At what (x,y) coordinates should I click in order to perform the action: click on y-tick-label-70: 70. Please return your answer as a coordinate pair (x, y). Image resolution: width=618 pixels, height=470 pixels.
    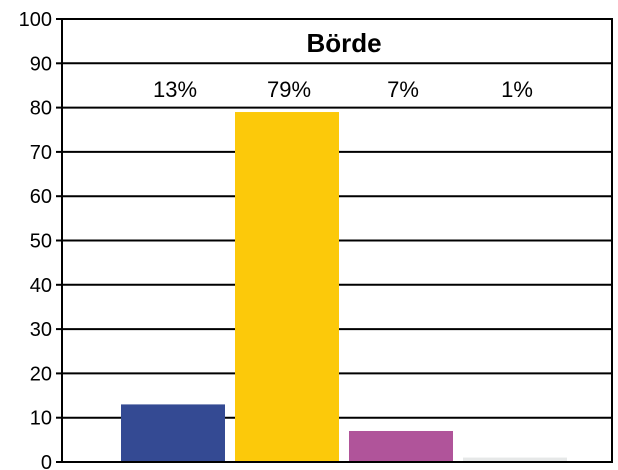
    Looking at the image, I should click on (41, 153).